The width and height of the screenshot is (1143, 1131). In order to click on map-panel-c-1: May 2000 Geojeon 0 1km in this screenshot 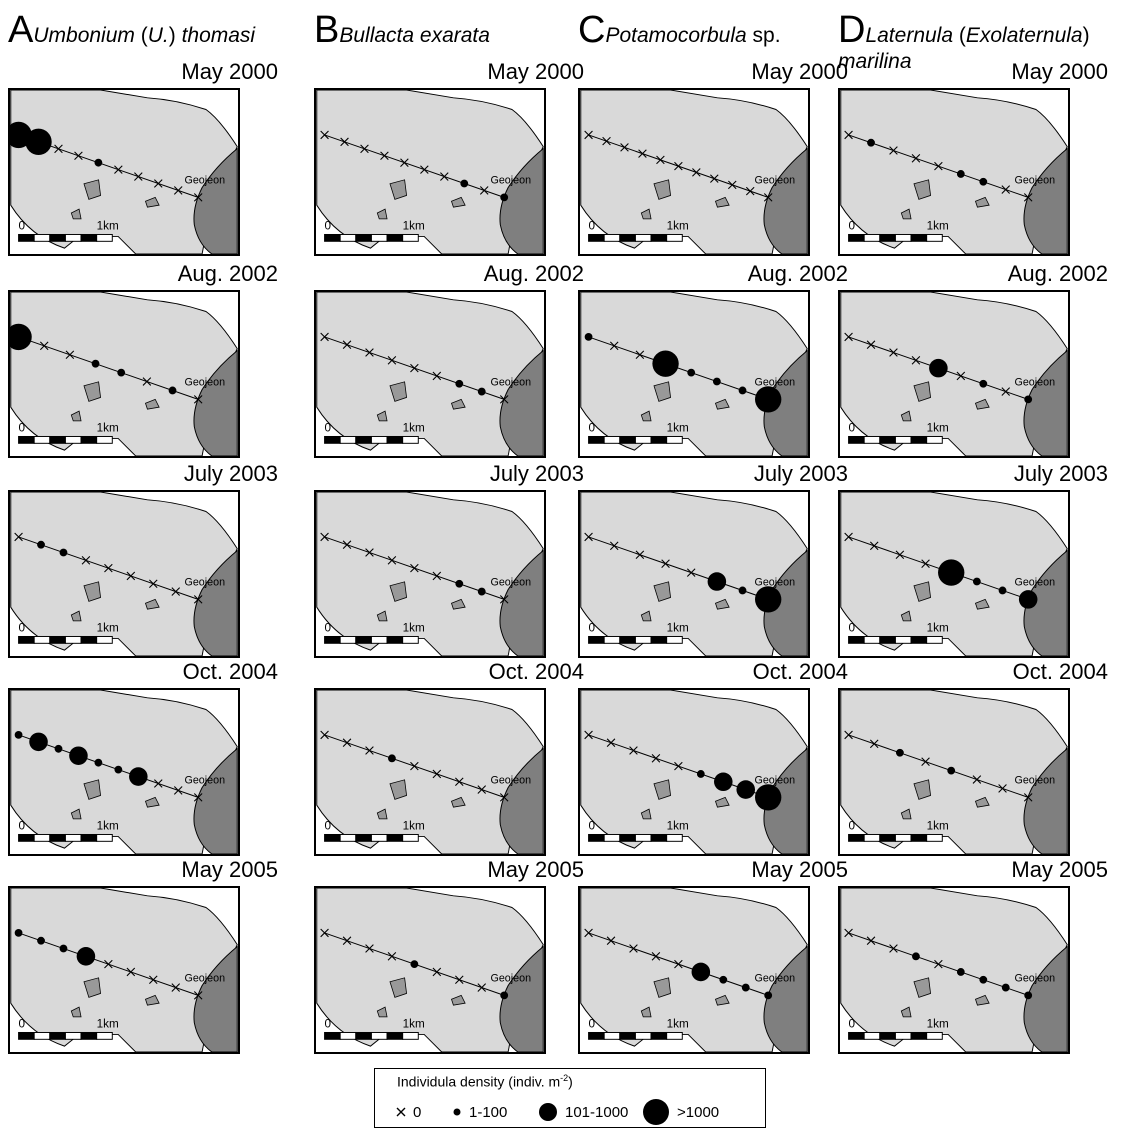, I will do `click(713, 160)`.